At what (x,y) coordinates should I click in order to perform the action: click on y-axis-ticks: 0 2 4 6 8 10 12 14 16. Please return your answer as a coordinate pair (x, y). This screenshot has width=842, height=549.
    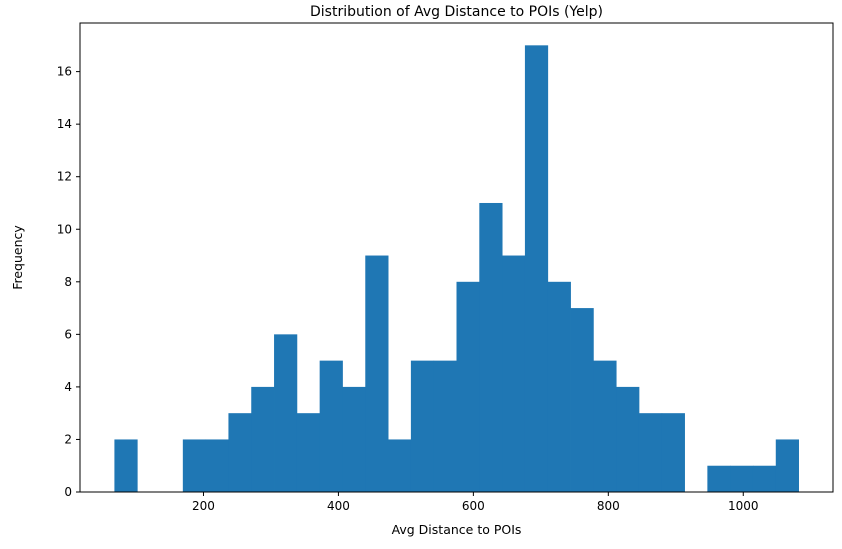
    Looking at the image, I should click on (68, 282).